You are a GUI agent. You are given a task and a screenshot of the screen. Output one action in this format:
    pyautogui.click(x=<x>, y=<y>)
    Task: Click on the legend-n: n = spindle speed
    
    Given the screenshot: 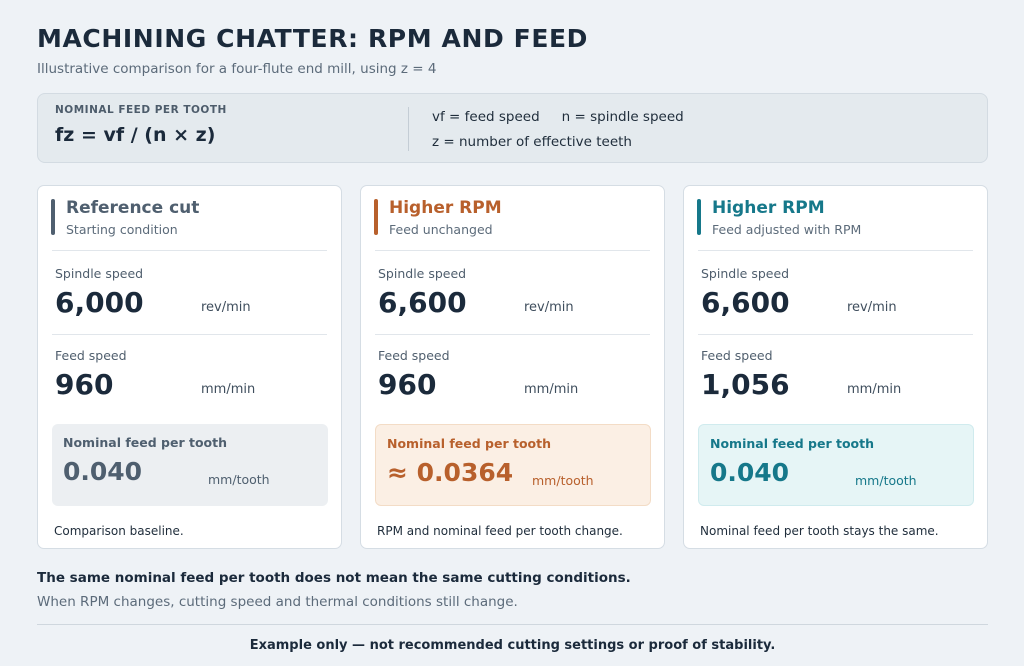 What is the action you would take?
    pyautogui.click(x=622, y=117)
    